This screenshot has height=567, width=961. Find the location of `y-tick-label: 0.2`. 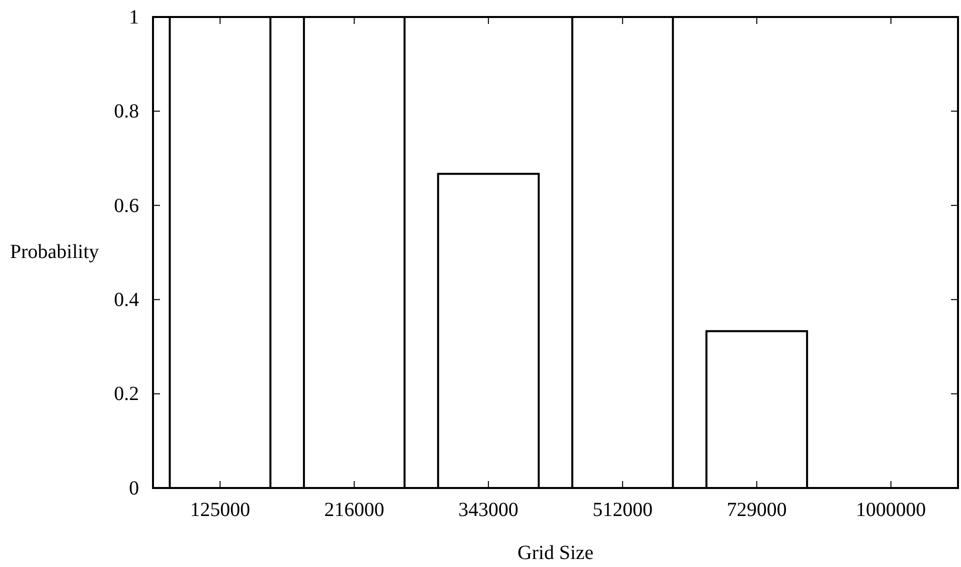

y-tick-label: 0.2 is located at coordinates (126, 394).